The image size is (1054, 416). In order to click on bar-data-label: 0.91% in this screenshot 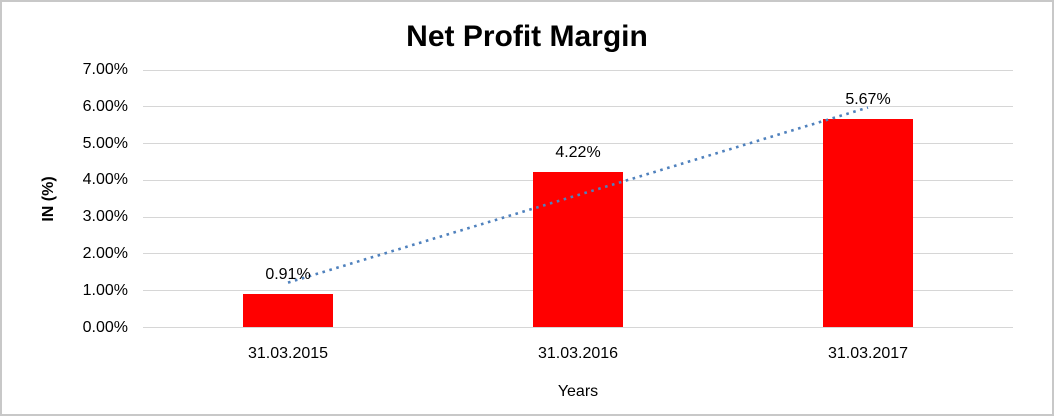, I will do `click(288, 275)`.